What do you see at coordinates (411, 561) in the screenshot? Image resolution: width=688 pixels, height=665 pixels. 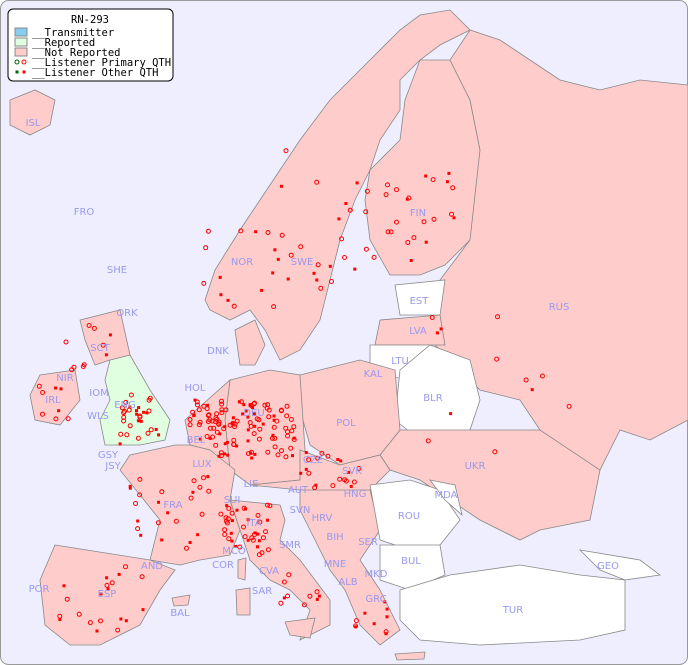 I see `country-label-bul: BUL` at bounding box center [411, 561].